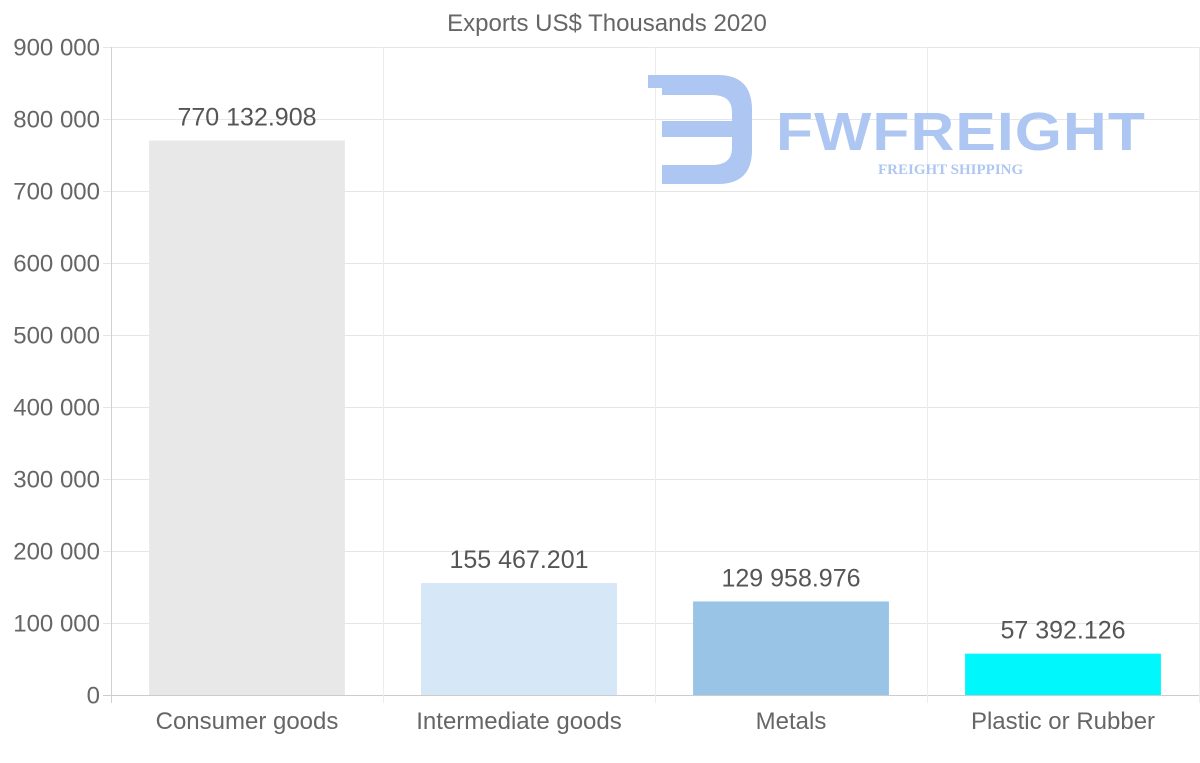  What do you see at coordinates (700, 129) in the screenshot?
I see `fwfreight-logo-icon` at bounding box center [700, 129].